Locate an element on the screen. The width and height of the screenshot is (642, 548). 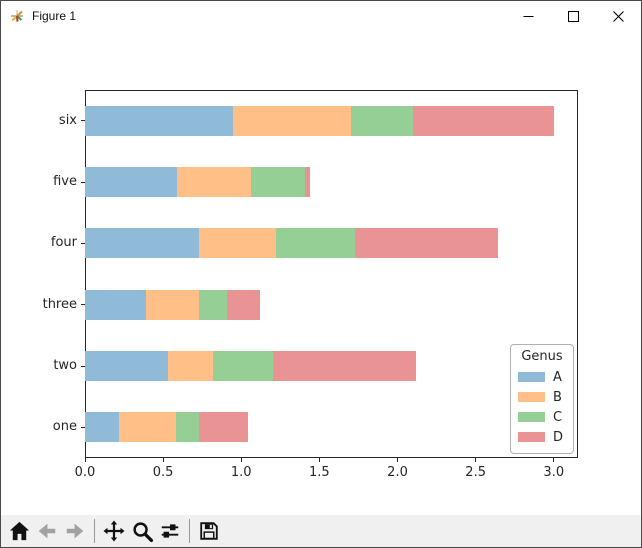
legend-label: B is located at coordinates (557, 397).